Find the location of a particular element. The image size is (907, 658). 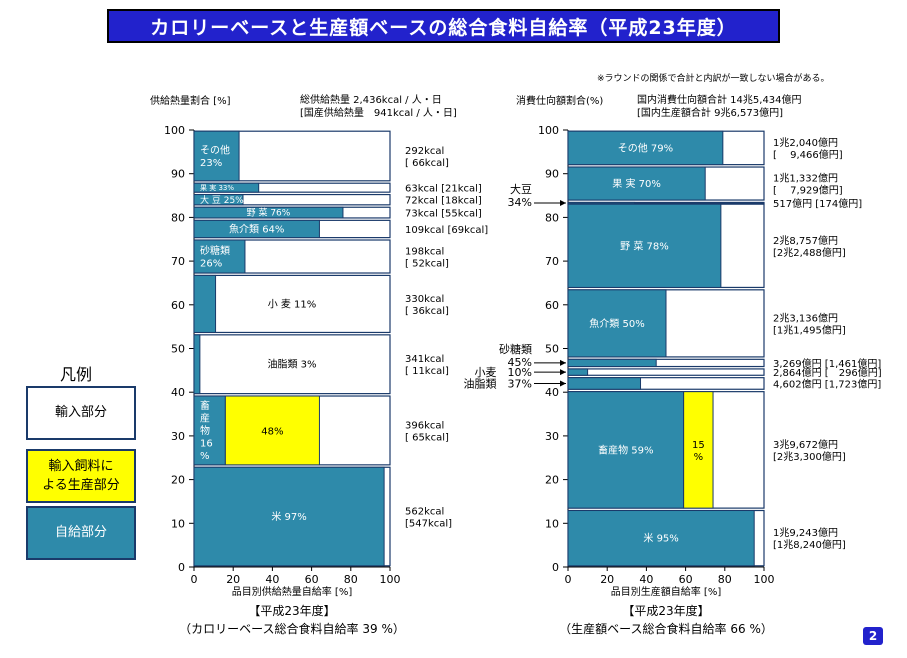

chart1-bar-4-self is located at coordinates (205, 303).